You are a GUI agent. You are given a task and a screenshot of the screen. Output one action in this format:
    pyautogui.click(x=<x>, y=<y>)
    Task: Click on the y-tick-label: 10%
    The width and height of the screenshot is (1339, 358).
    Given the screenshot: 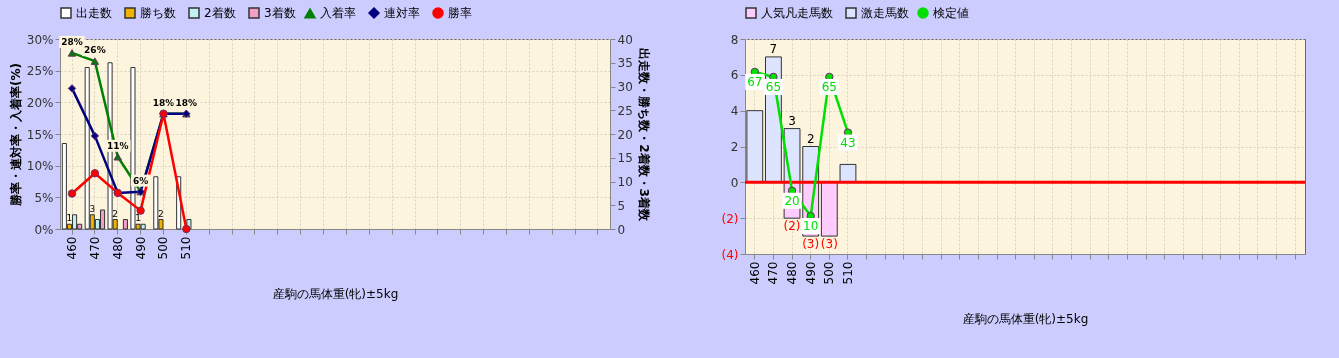 What is the action you would take?
    pyautogui.click(x=40, y=166)
    